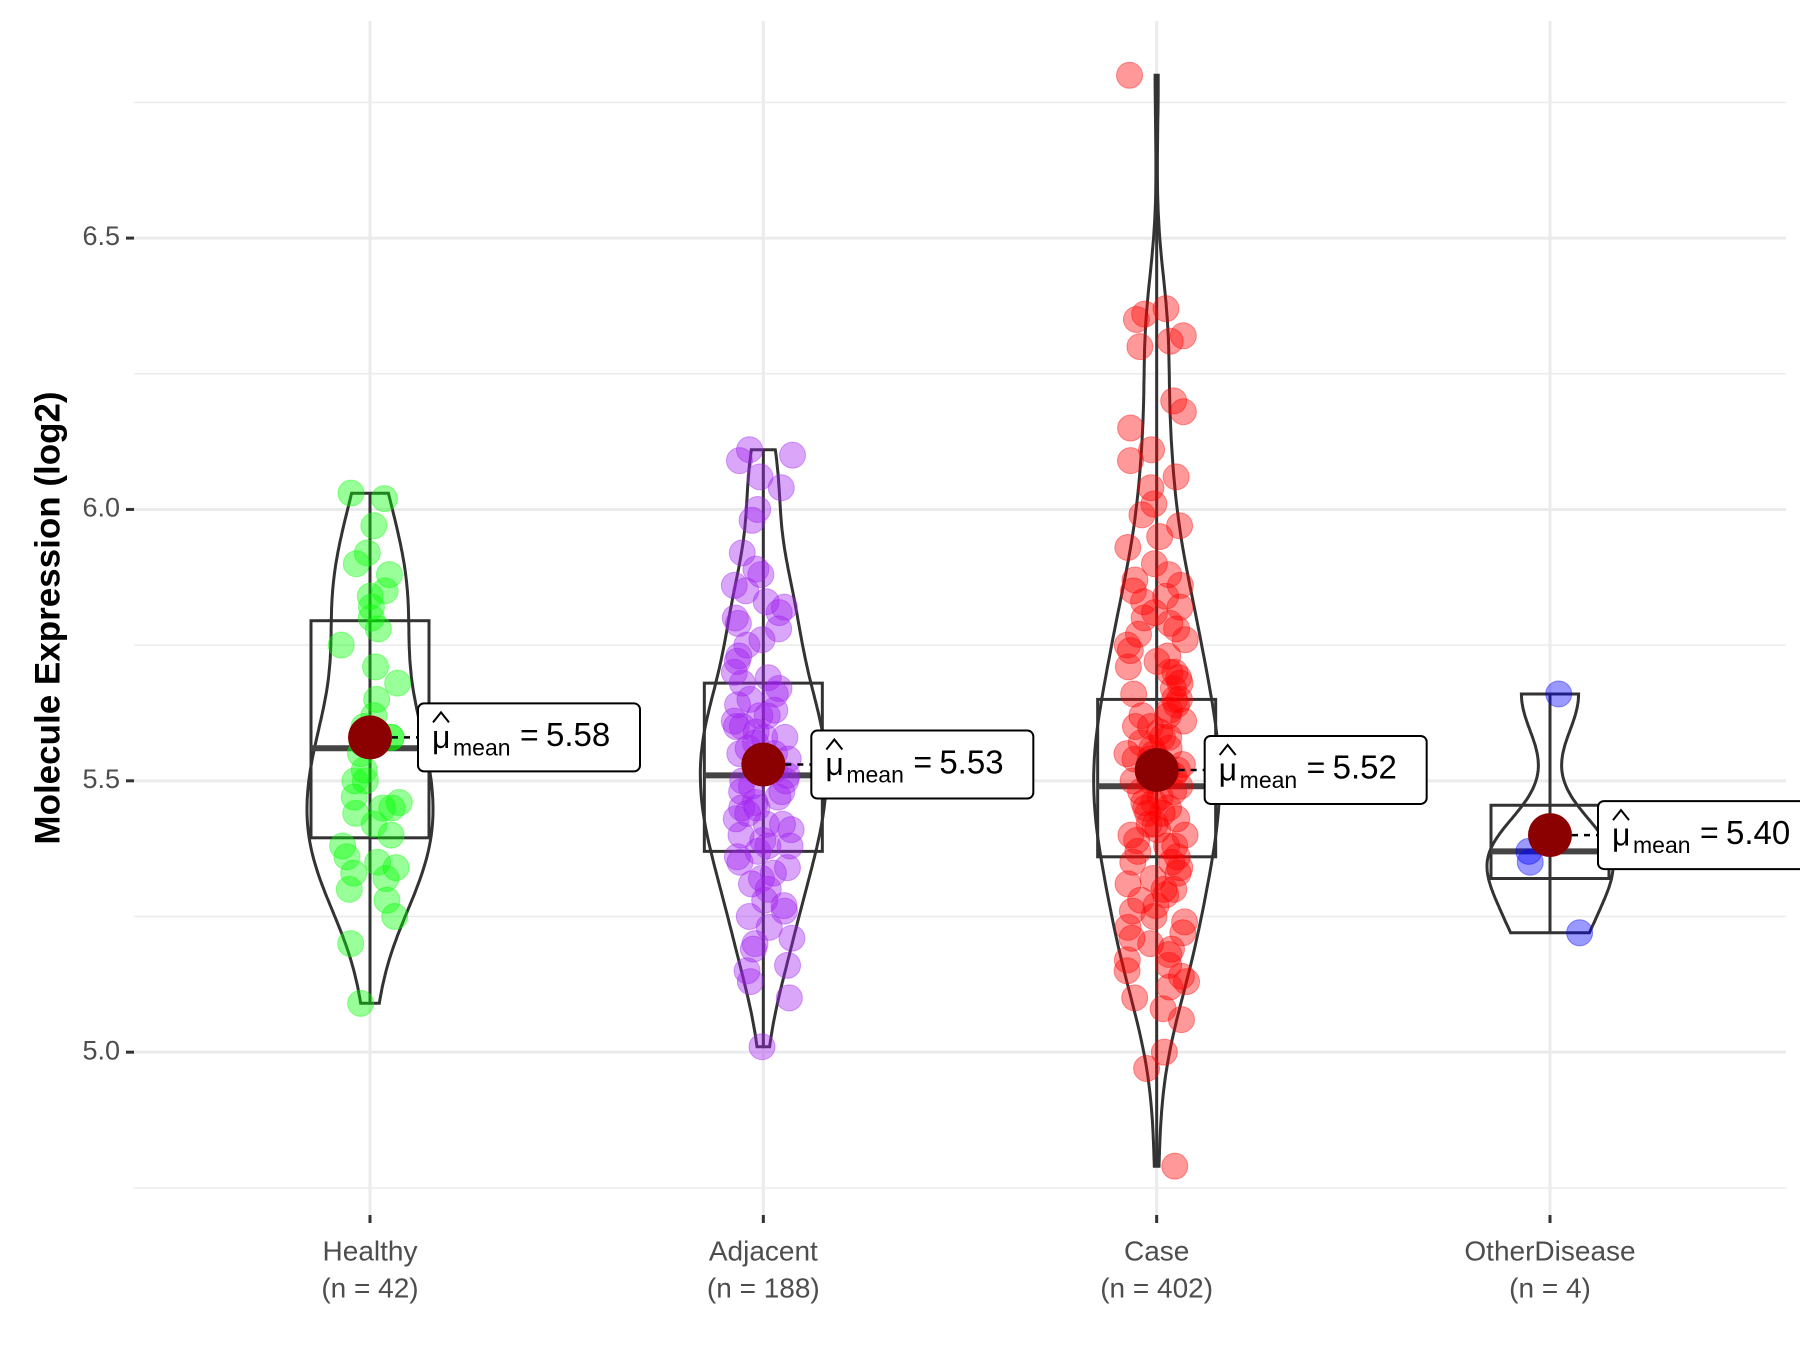  I want to click on mean-hat, so click(1621, 814).